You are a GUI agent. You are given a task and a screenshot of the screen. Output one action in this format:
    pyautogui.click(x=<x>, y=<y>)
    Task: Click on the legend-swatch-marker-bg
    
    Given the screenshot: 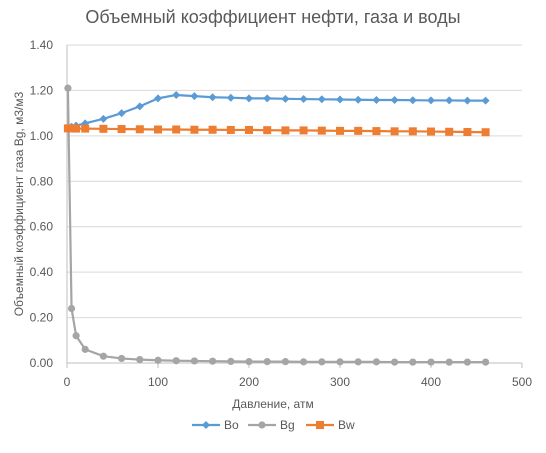 What is the action you would take?
    pyautogui.click(x=262, y=425)
    